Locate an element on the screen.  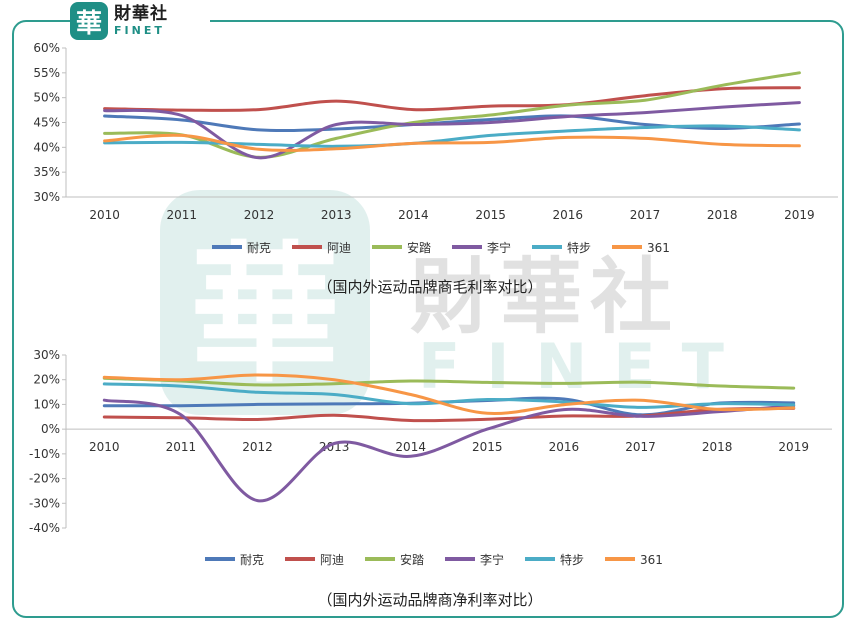
y-tick-label: 45% is located at coordinates (46, 123).